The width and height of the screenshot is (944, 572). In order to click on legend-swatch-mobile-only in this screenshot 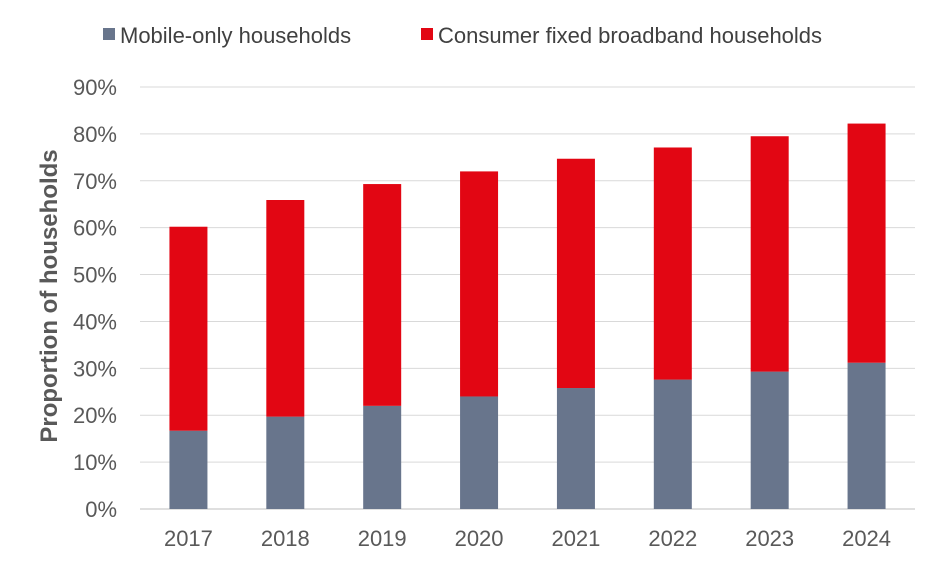, I will do `click(109, 34)`.